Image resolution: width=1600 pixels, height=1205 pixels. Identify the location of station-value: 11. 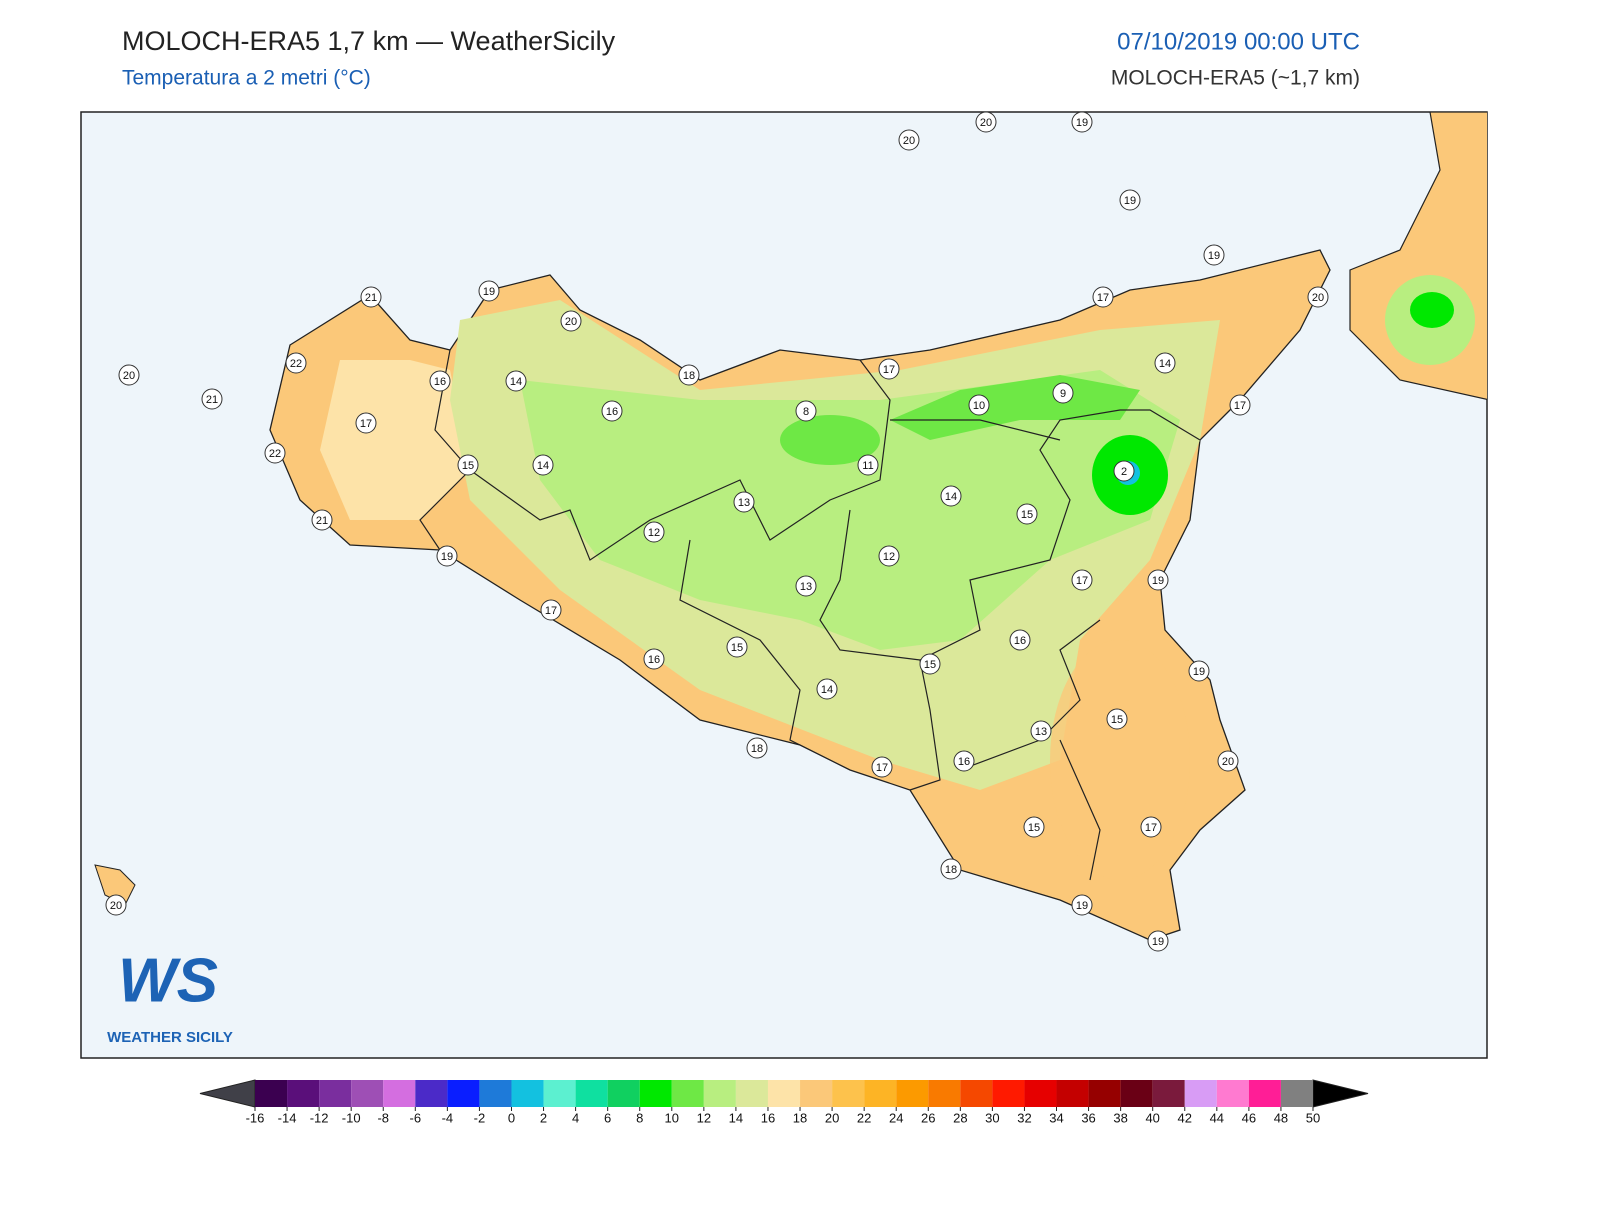
(867, 466).